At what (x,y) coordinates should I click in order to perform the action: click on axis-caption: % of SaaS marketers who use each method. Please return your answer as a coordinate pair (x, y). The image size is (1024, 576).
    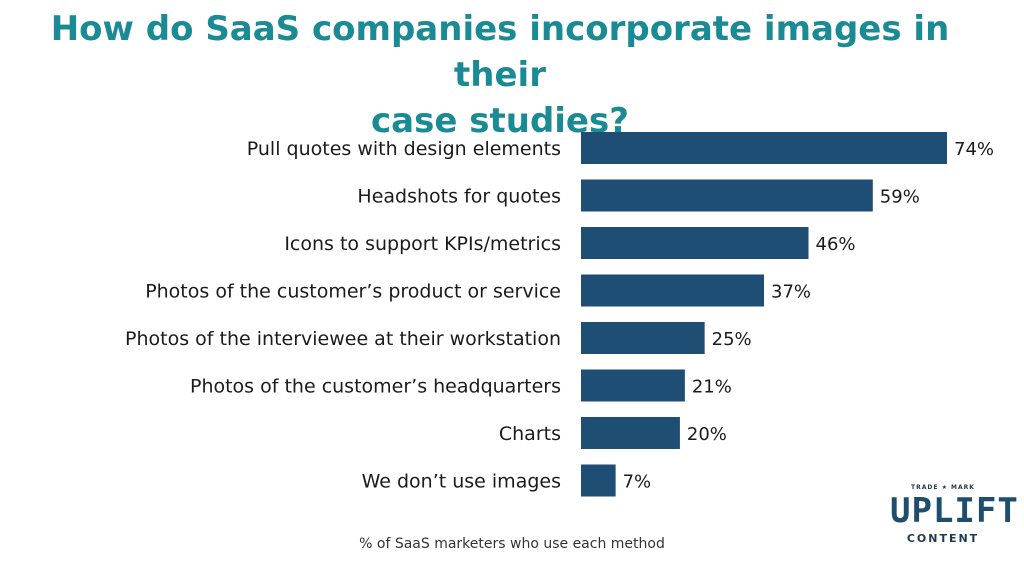
    Looking at the image, I should click on (512, 544).